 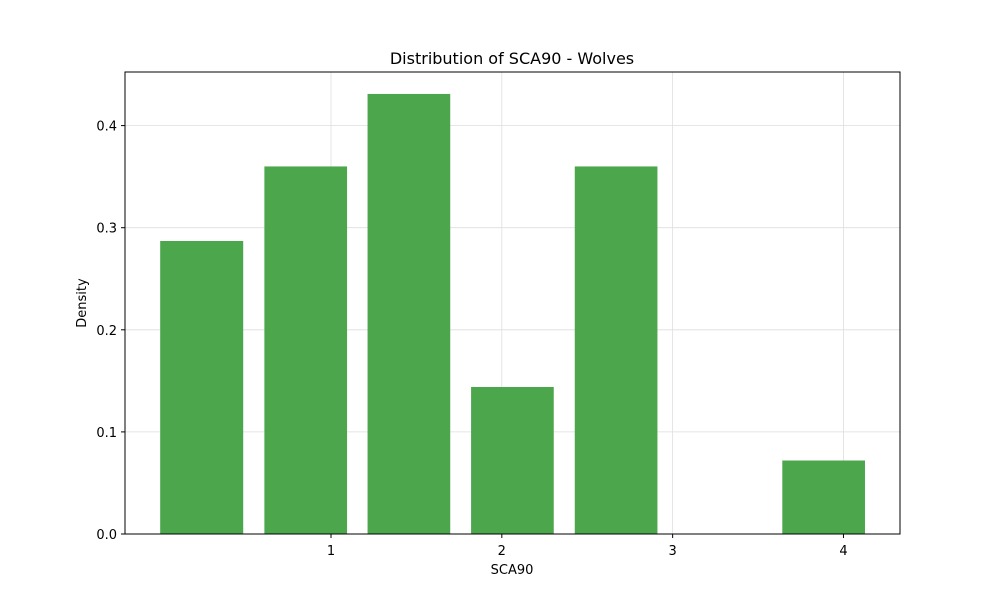 What do you see at coordinates (512, 570) in the screenshot?
I see `x-axis-label: SCA90` at bounding box center [512, 570].